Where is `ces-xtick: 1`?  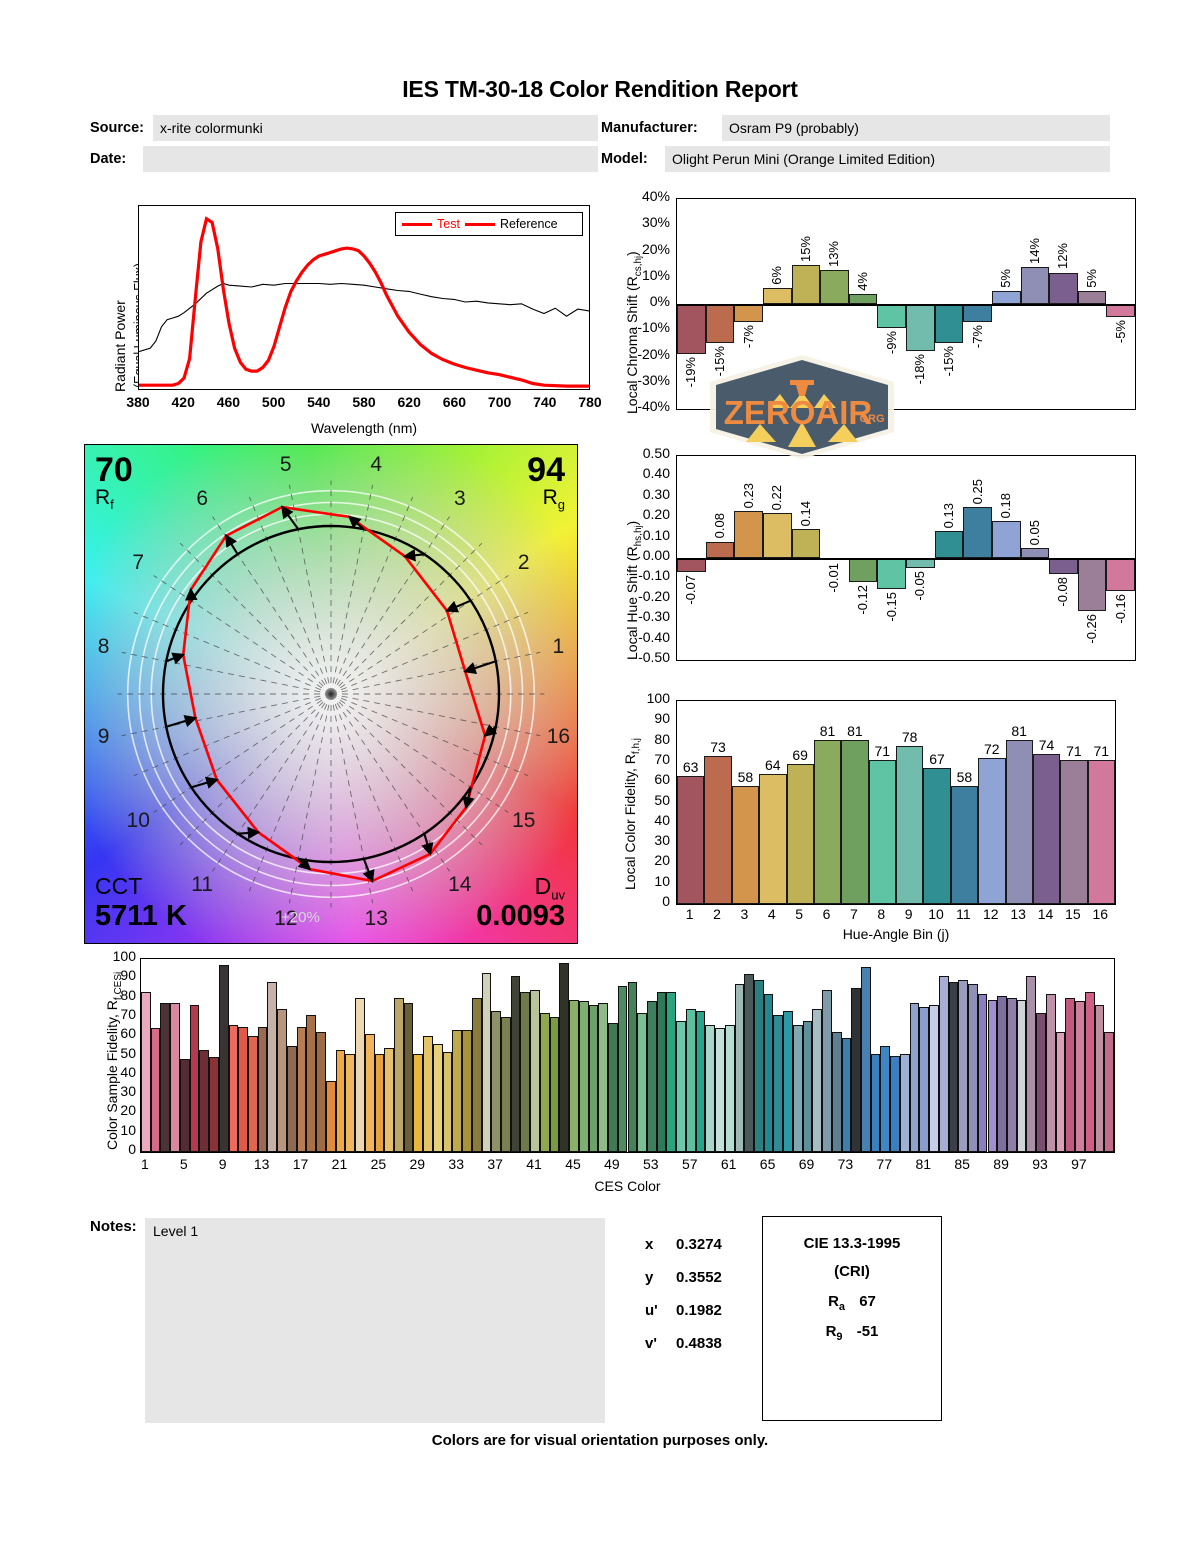 ces-xtick: 1 is located at coordinates (144, 1164).